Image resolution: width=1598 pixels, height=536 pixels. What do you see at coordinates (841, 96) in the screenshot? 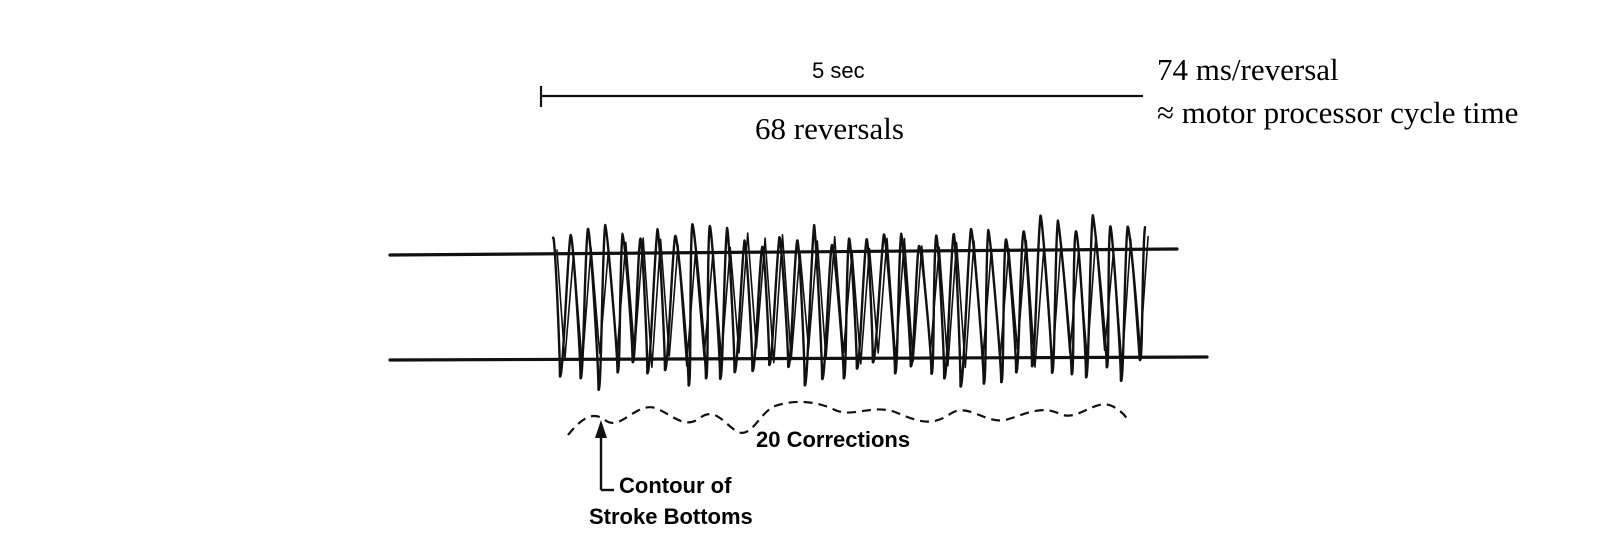
I see `time-scale-bar` at bounding box center [841, 96].